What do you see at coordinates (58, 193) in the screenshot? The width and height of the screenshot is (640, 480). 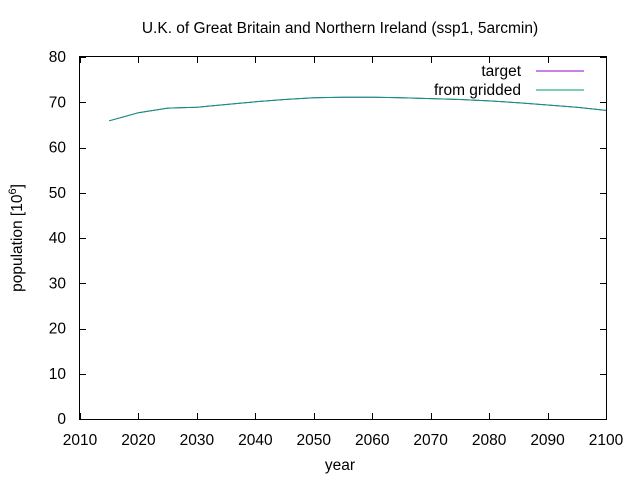 I see `y-tick-label: 50` at bounding box center [58, 193].